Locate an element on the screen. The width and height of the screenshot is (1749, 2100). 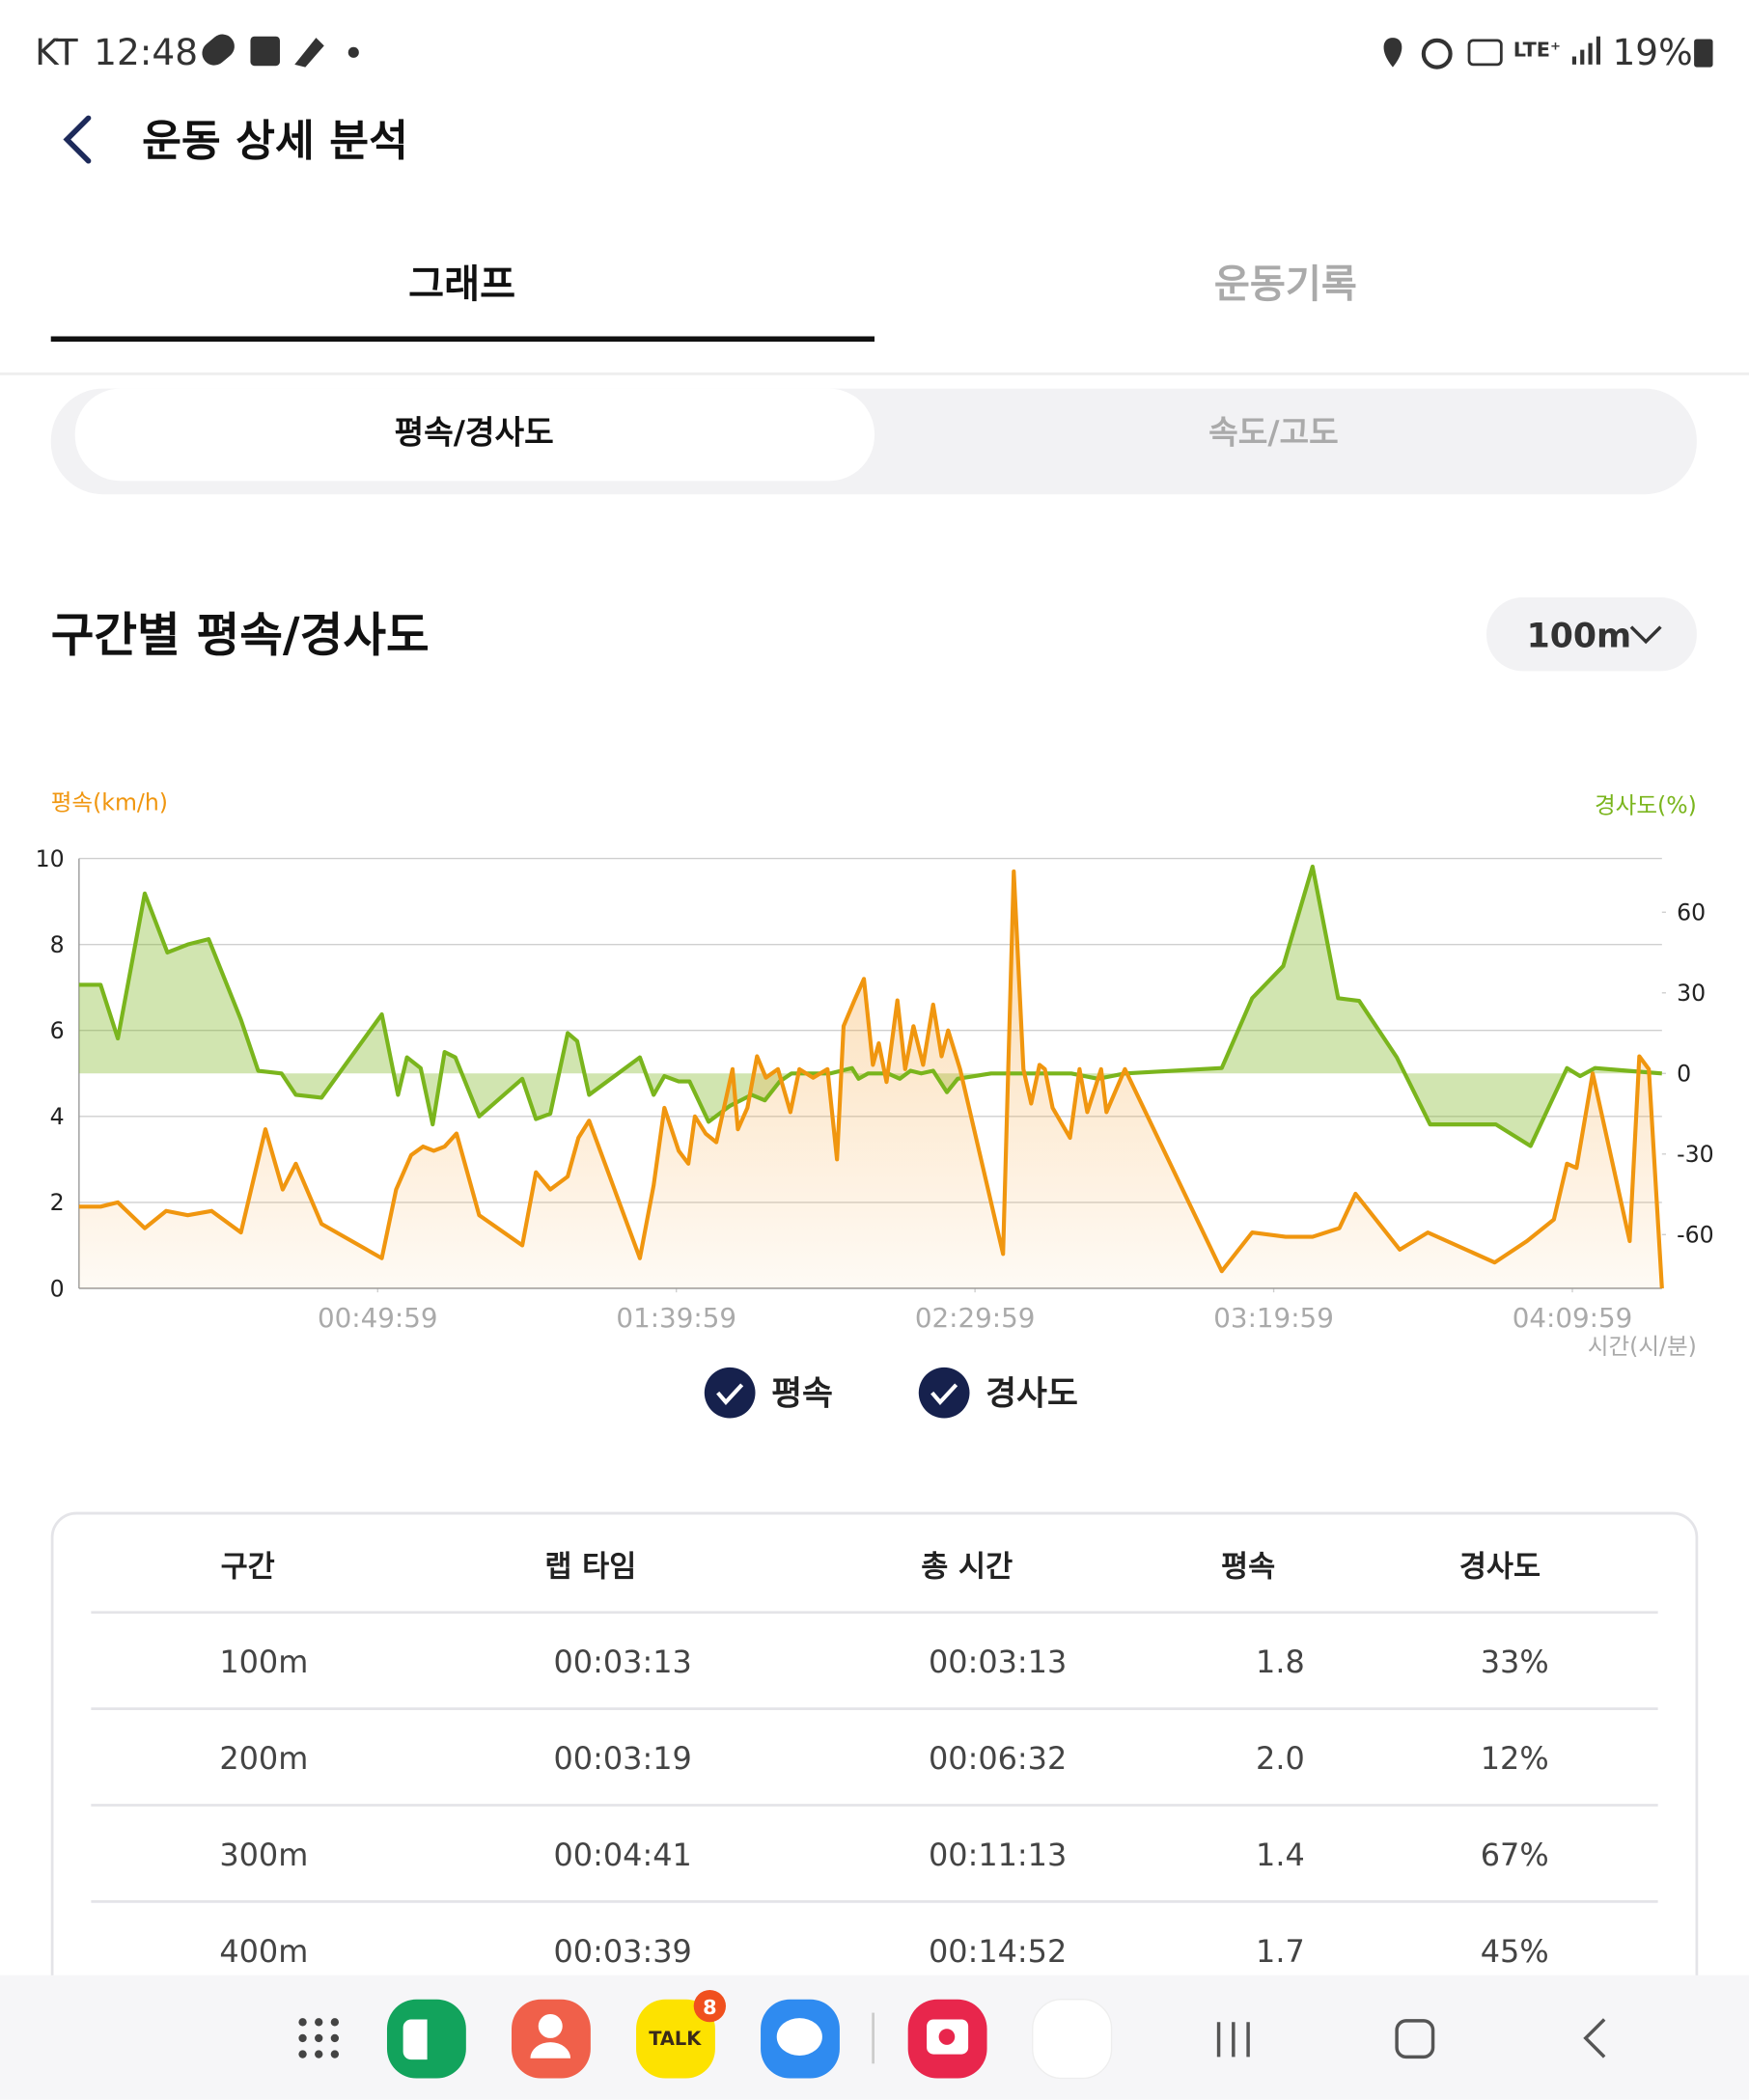
column-header: 경사도 is located at coordinates (1500, 1567).